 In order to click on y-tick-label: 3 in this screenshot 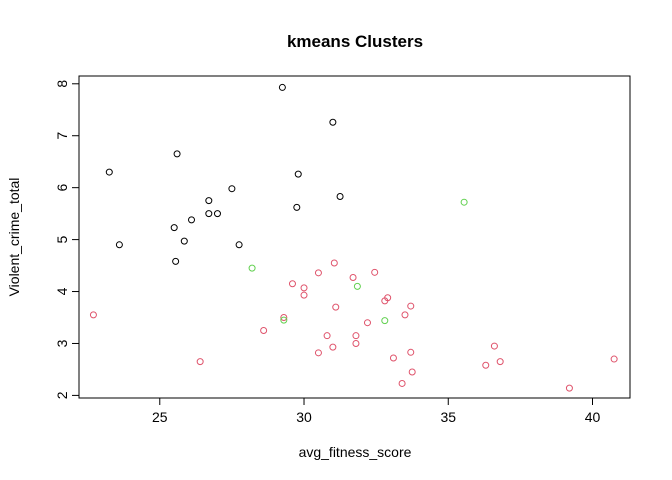, I will do `click(62, 343)`.